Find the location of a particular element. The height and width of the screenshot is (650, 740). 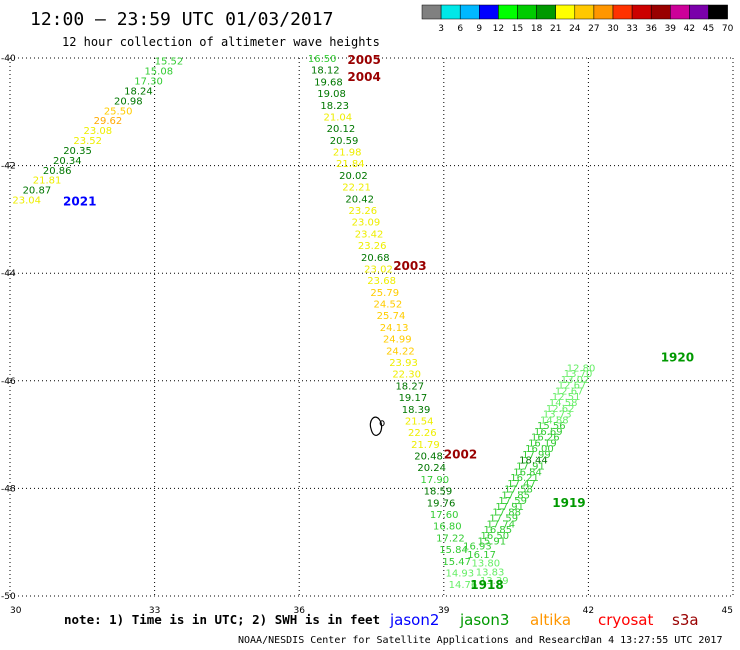

y-tick-label: -50 is located at coordinates (8, 597).